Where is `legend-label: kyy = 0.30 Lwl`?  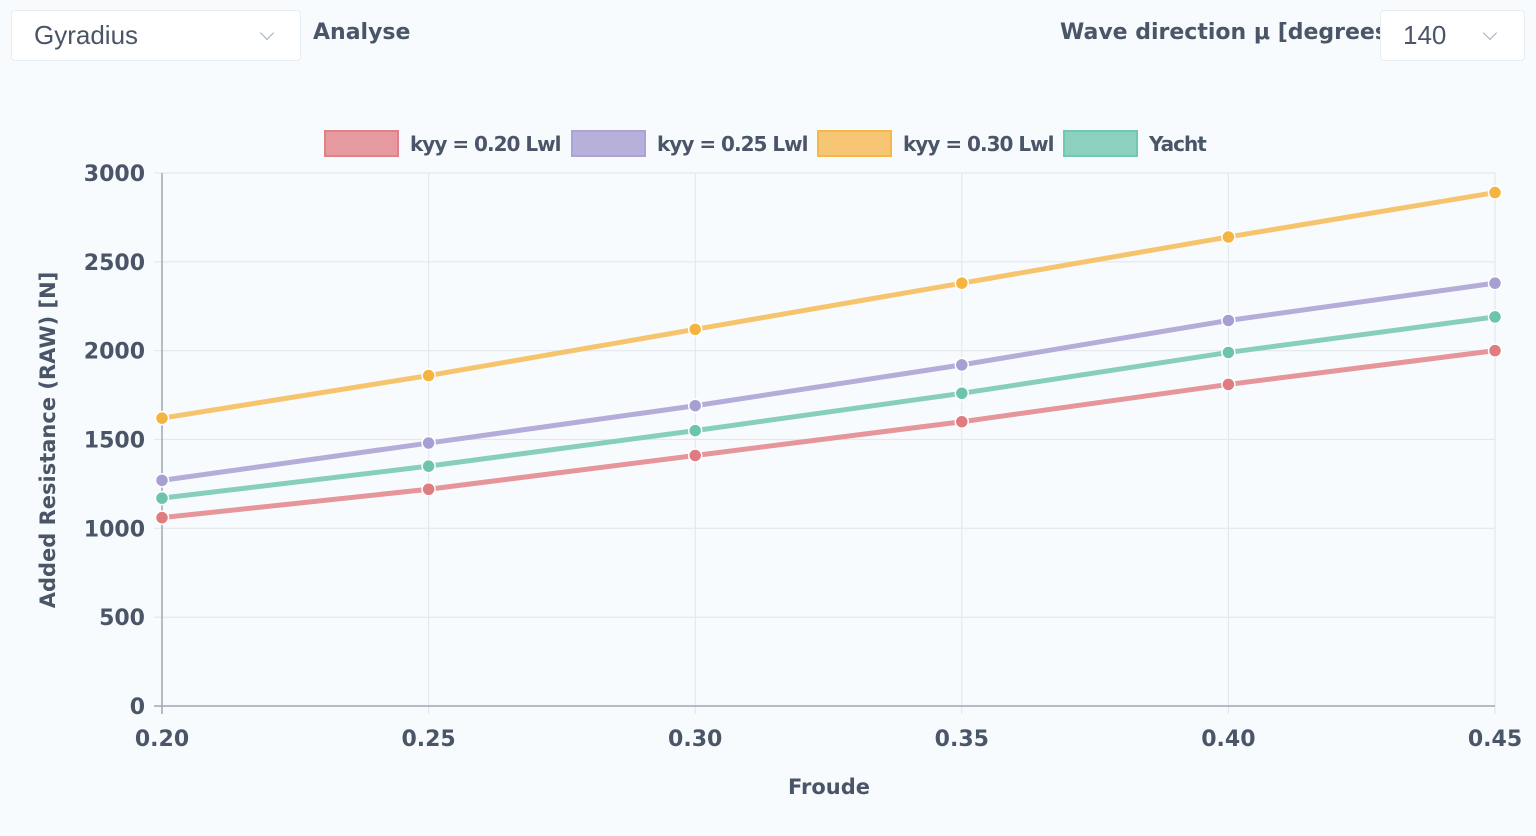 legend-label: kyy = 0.30 Lwl is located at coordinates (978, 144).